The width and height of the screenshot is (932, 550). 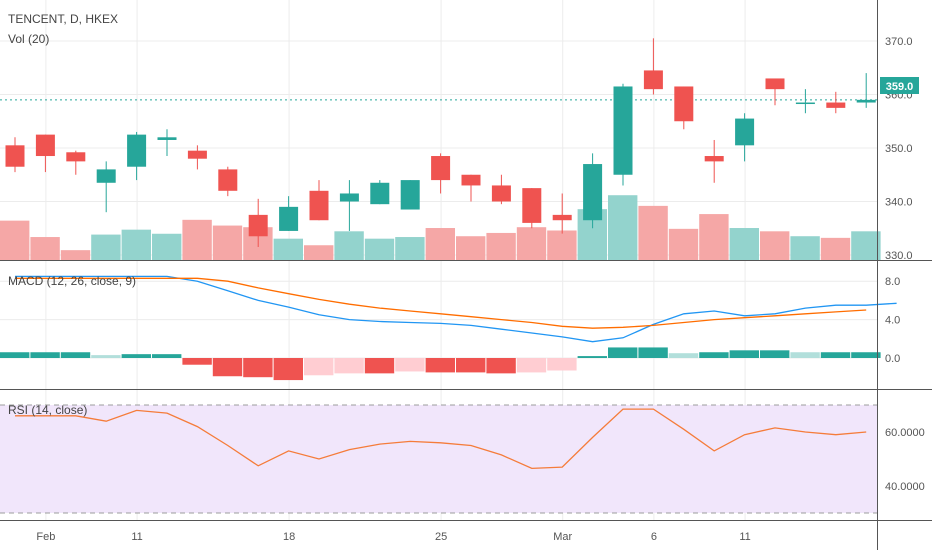 I want to click on time-tick-label: 11, so click(x=744, y=537).